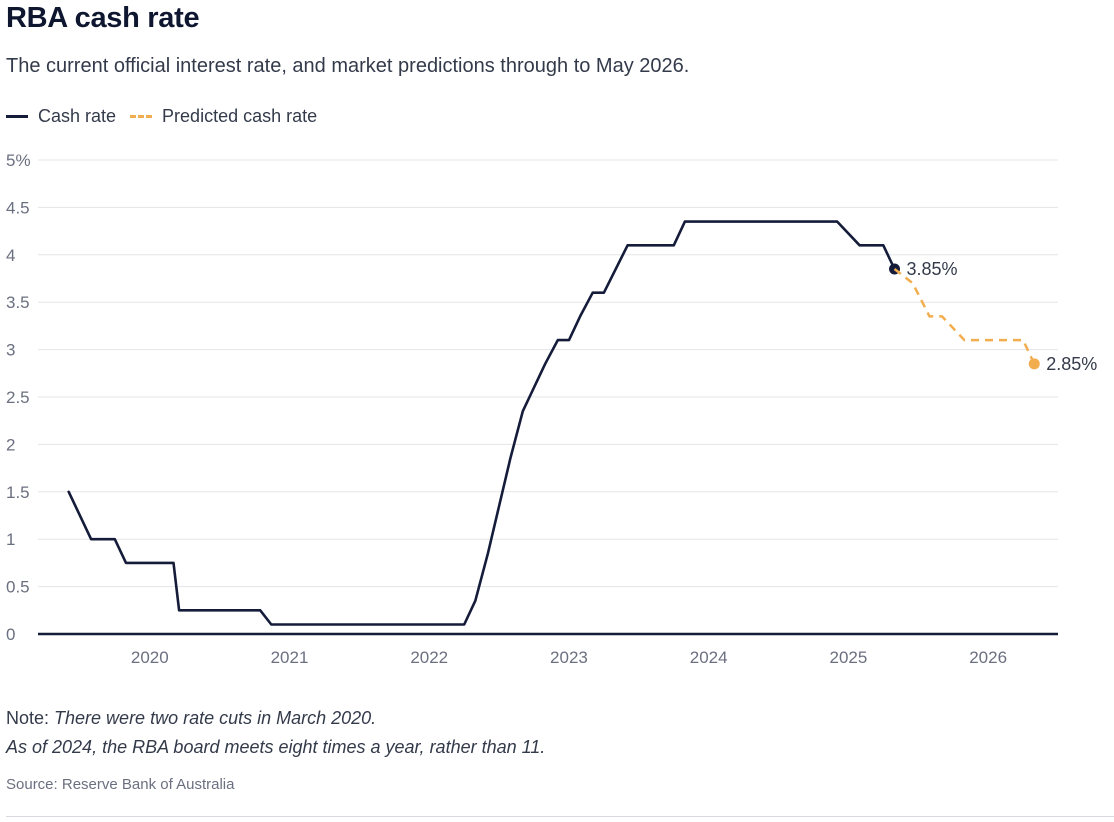 This screenshot has width=1114, height=822. Describe the element at coordinates (141, 116) in the screenshot. I see `legend-swatch-dashed-line` at that location.